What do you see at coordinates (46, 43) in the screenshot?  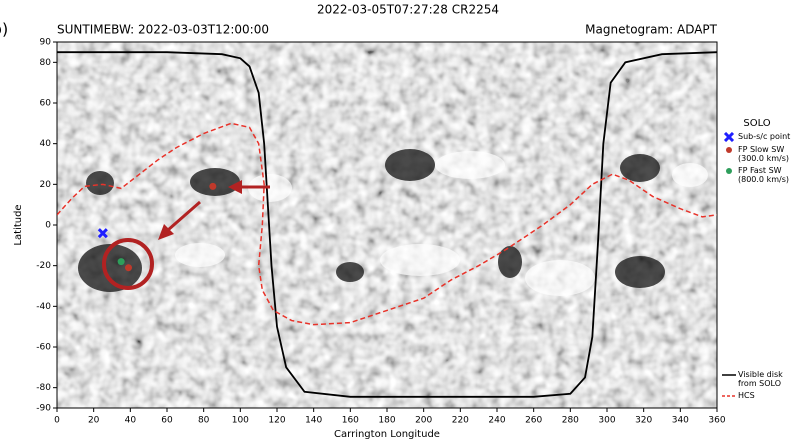 I see `y-tick-label: 90` at bounding box center [46, 43].